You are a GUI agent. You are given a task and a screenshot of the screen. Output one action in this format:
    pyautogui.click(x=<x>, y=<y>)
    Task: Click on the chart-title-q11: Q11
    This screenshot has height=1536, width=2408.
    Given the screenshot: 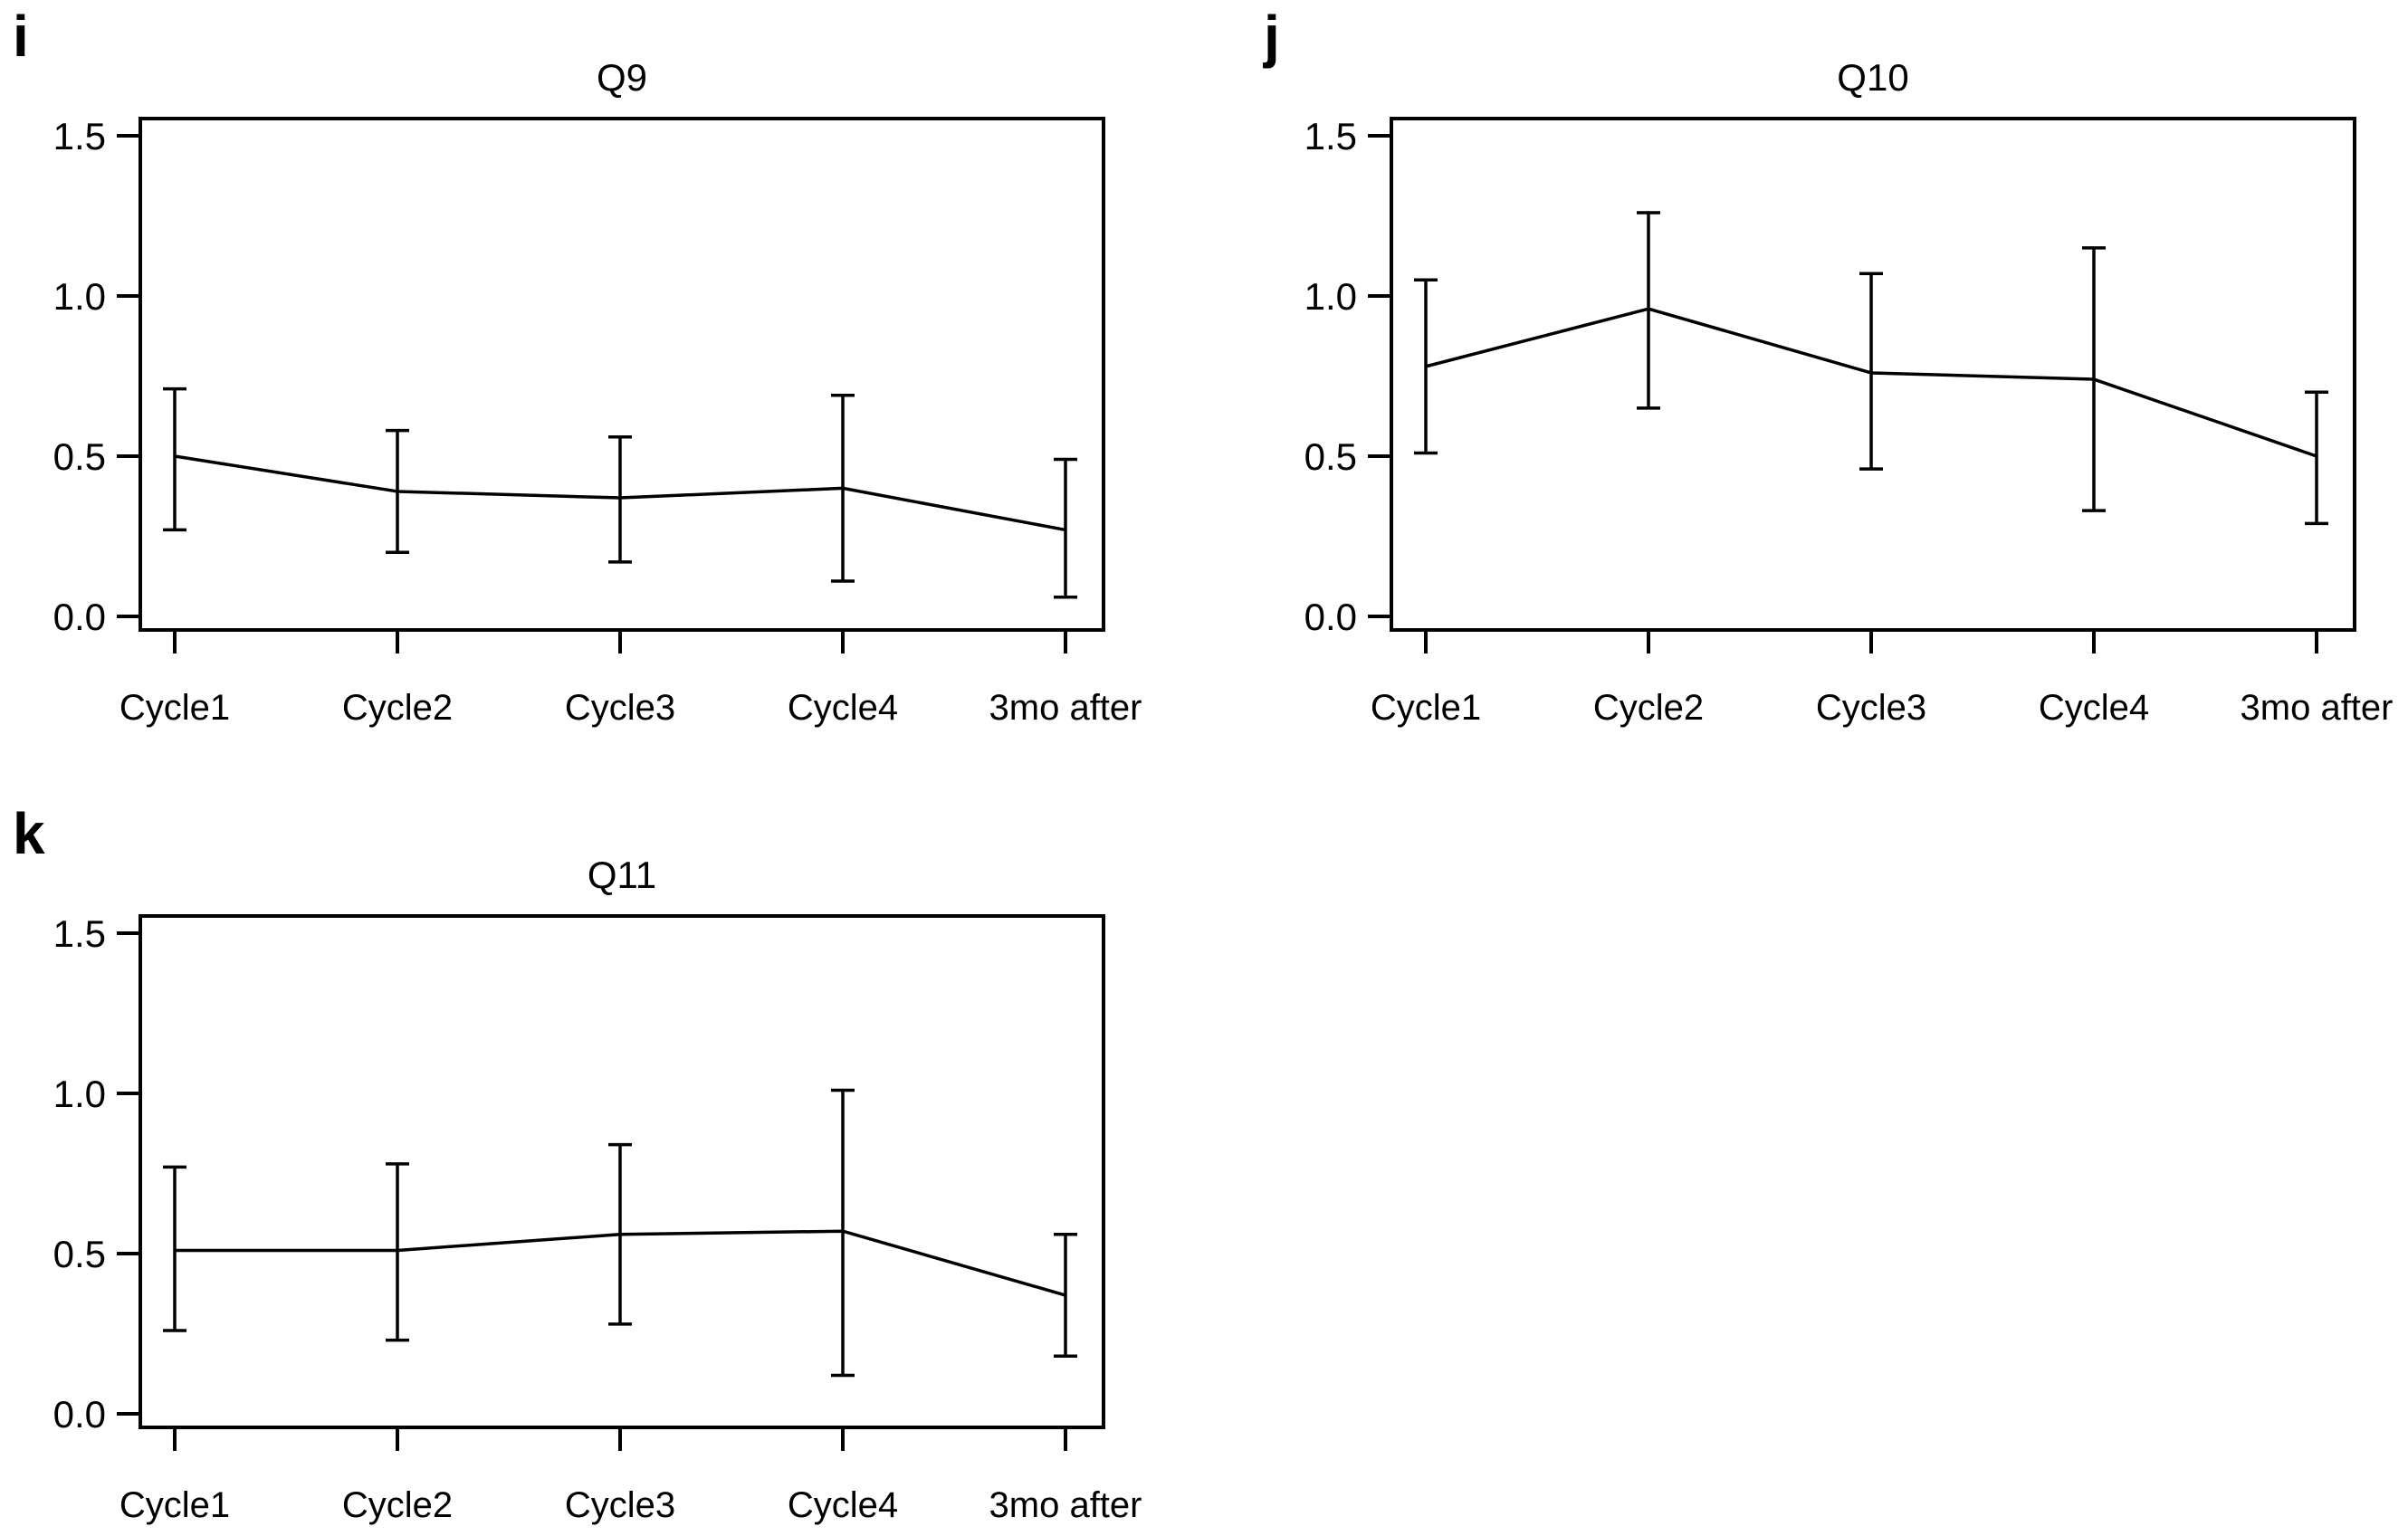 What is the action you would take?
    pyautogui.click(x=622, y=875)
    